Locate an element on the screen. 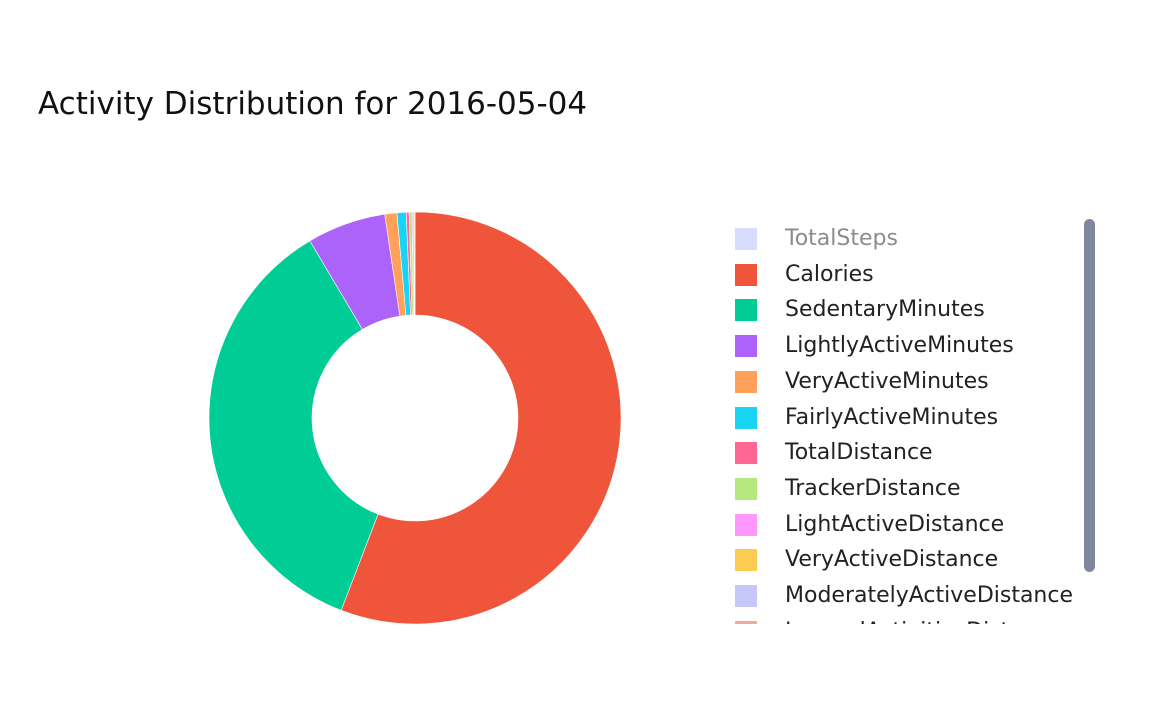 The height and width of the screenshot is (722, 1165). legend-item-trackerdistance: TrackerDistance is located at coordinates (907, 489).